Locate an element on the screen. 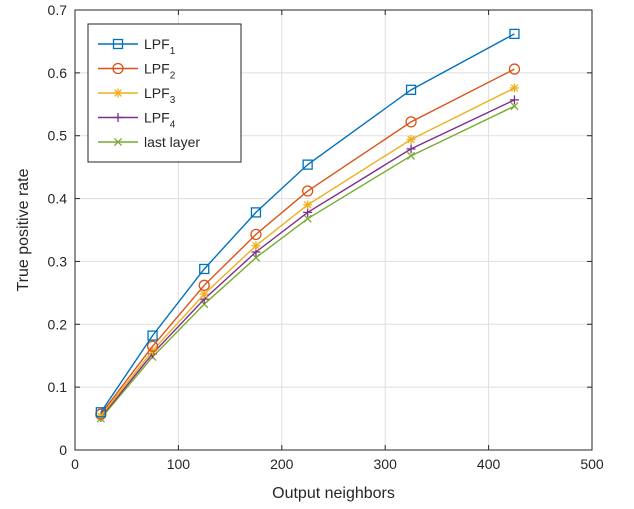 The image size is (634, 509). legend-label-text: last layer is located at coordinates (172, 142).